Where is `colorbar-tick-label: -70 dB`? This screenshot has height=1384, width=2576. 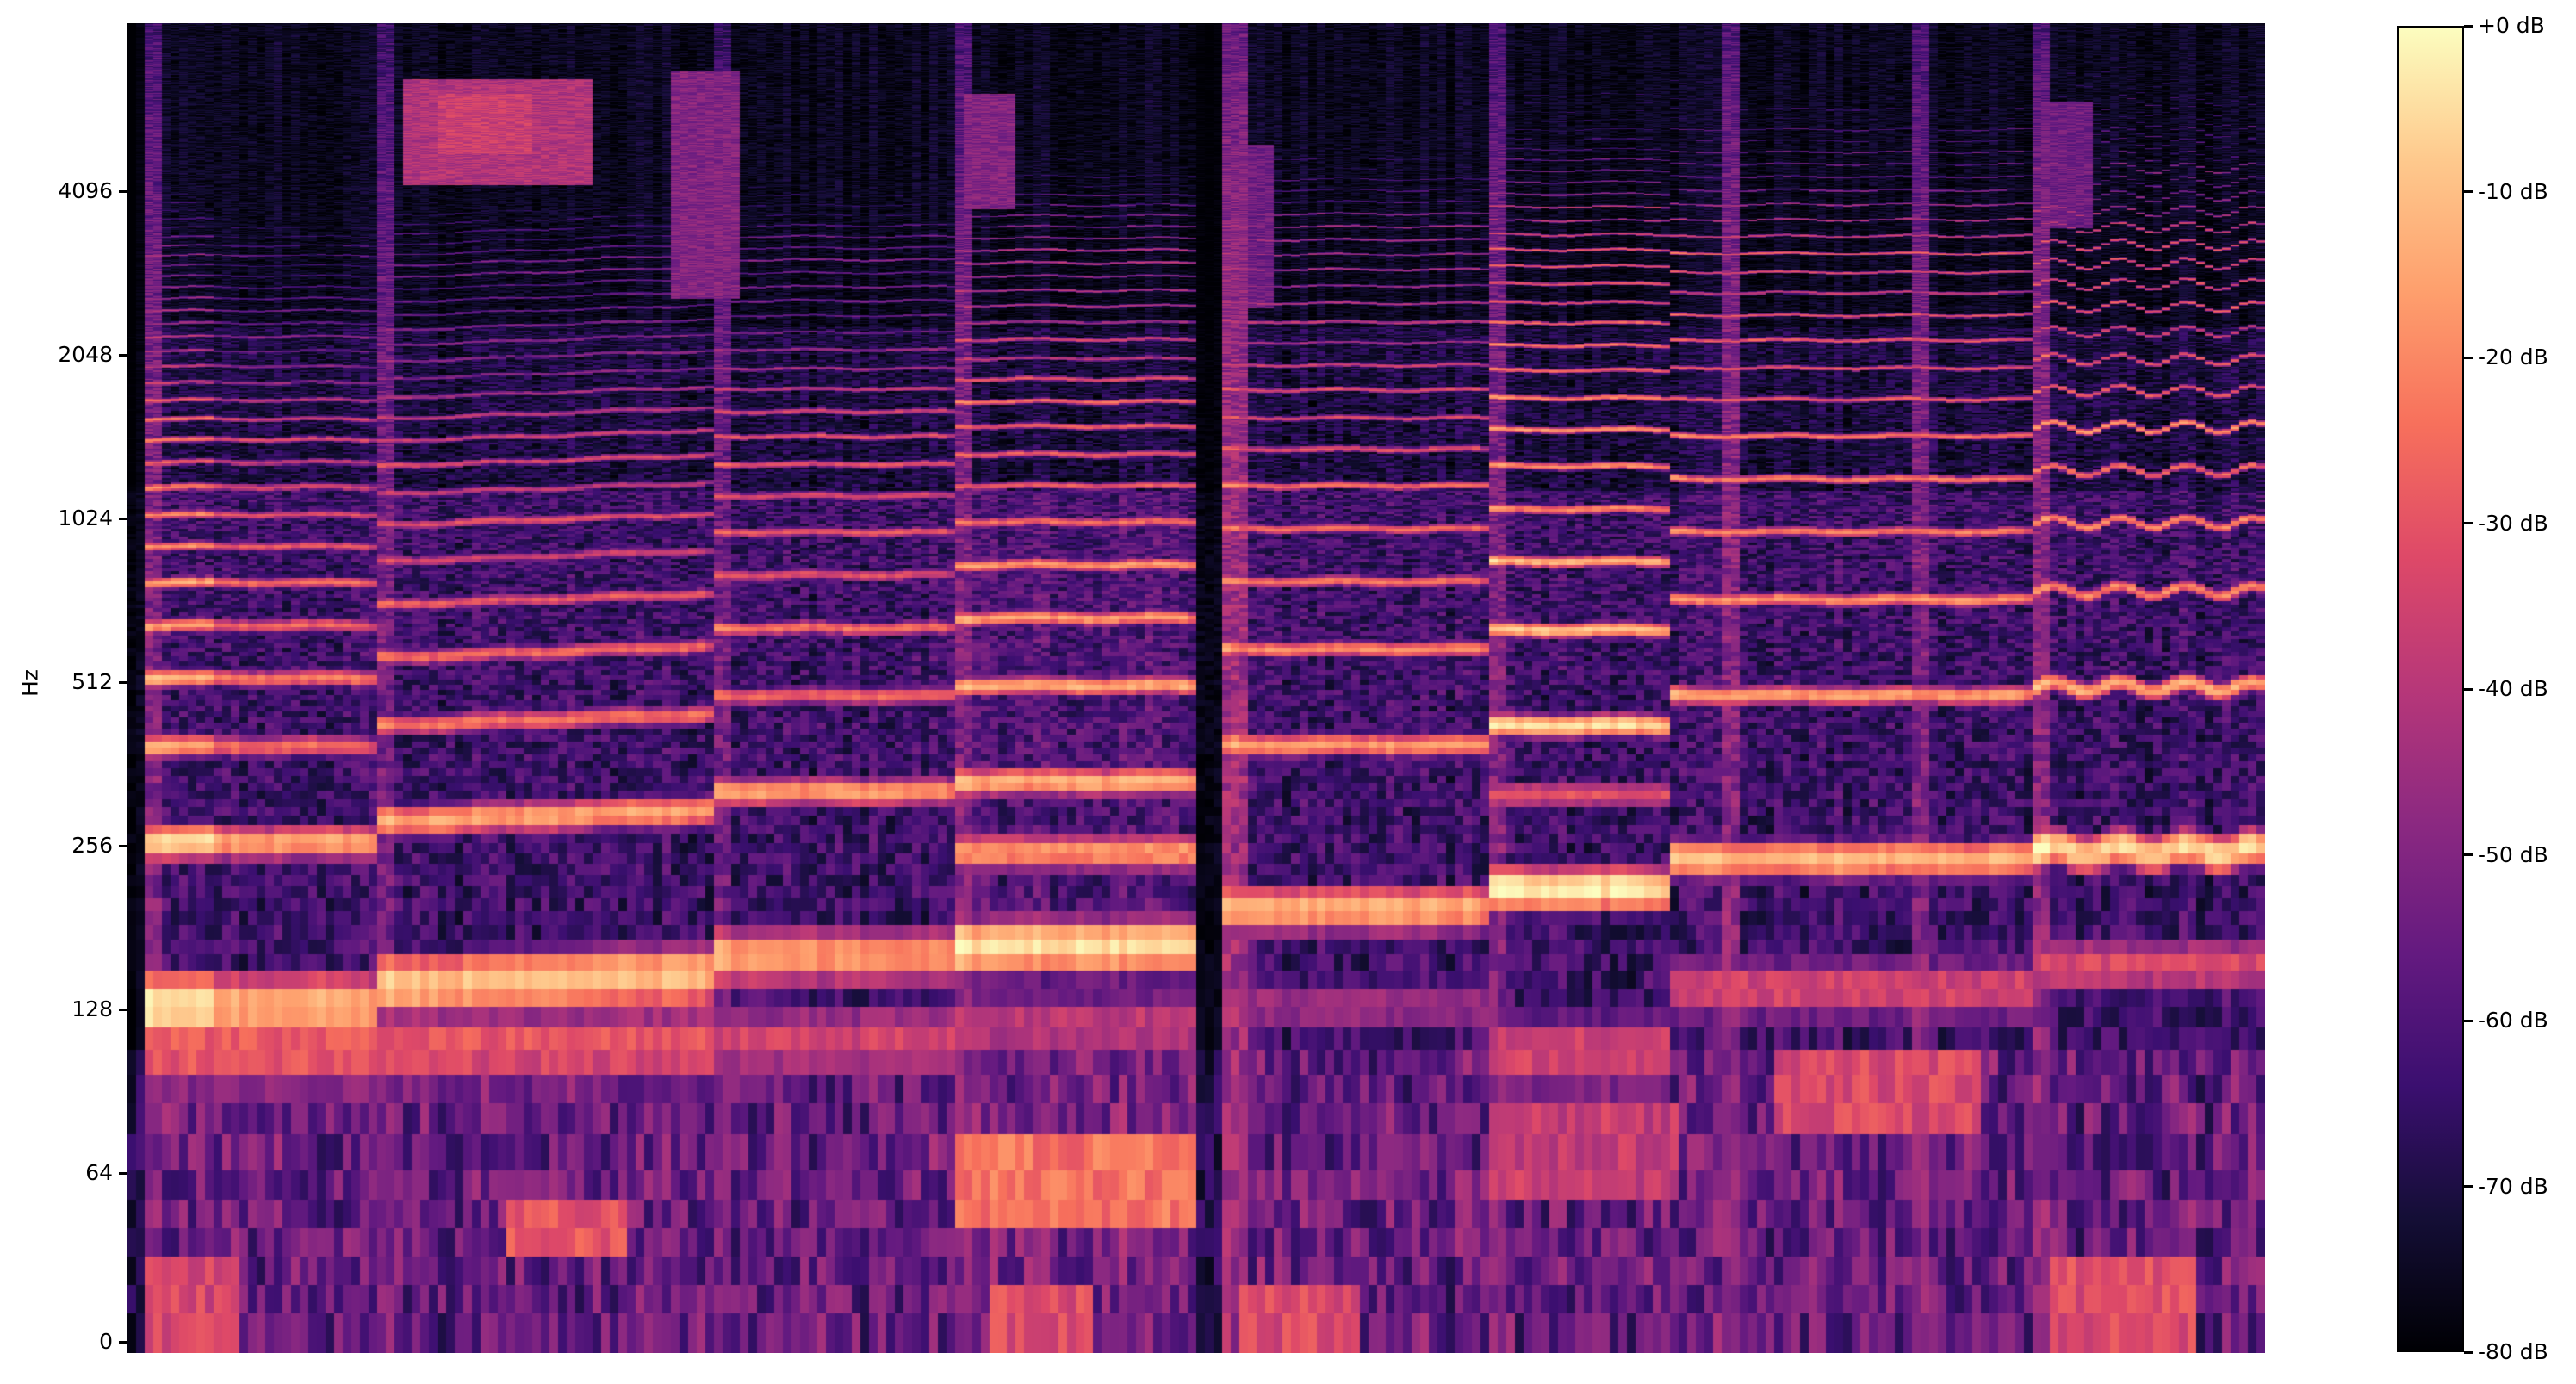
colorbar-tick-label: -70 dB is located at coordinates (2513, 1186).